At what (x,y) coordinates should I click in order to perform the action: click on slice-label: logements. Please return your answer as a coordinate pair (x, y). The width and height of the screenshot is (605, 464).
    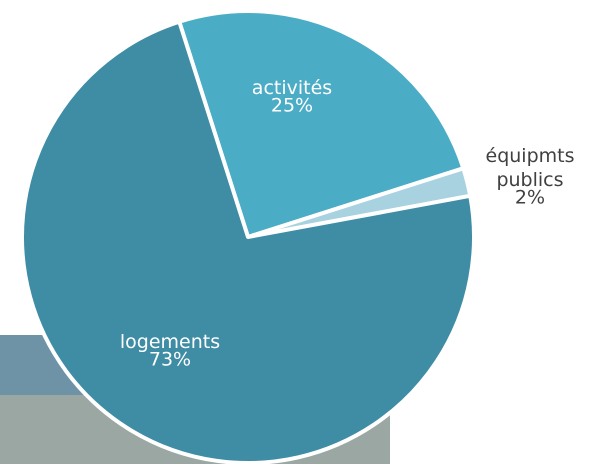
    Looking at the image, I should click on (170, 342).